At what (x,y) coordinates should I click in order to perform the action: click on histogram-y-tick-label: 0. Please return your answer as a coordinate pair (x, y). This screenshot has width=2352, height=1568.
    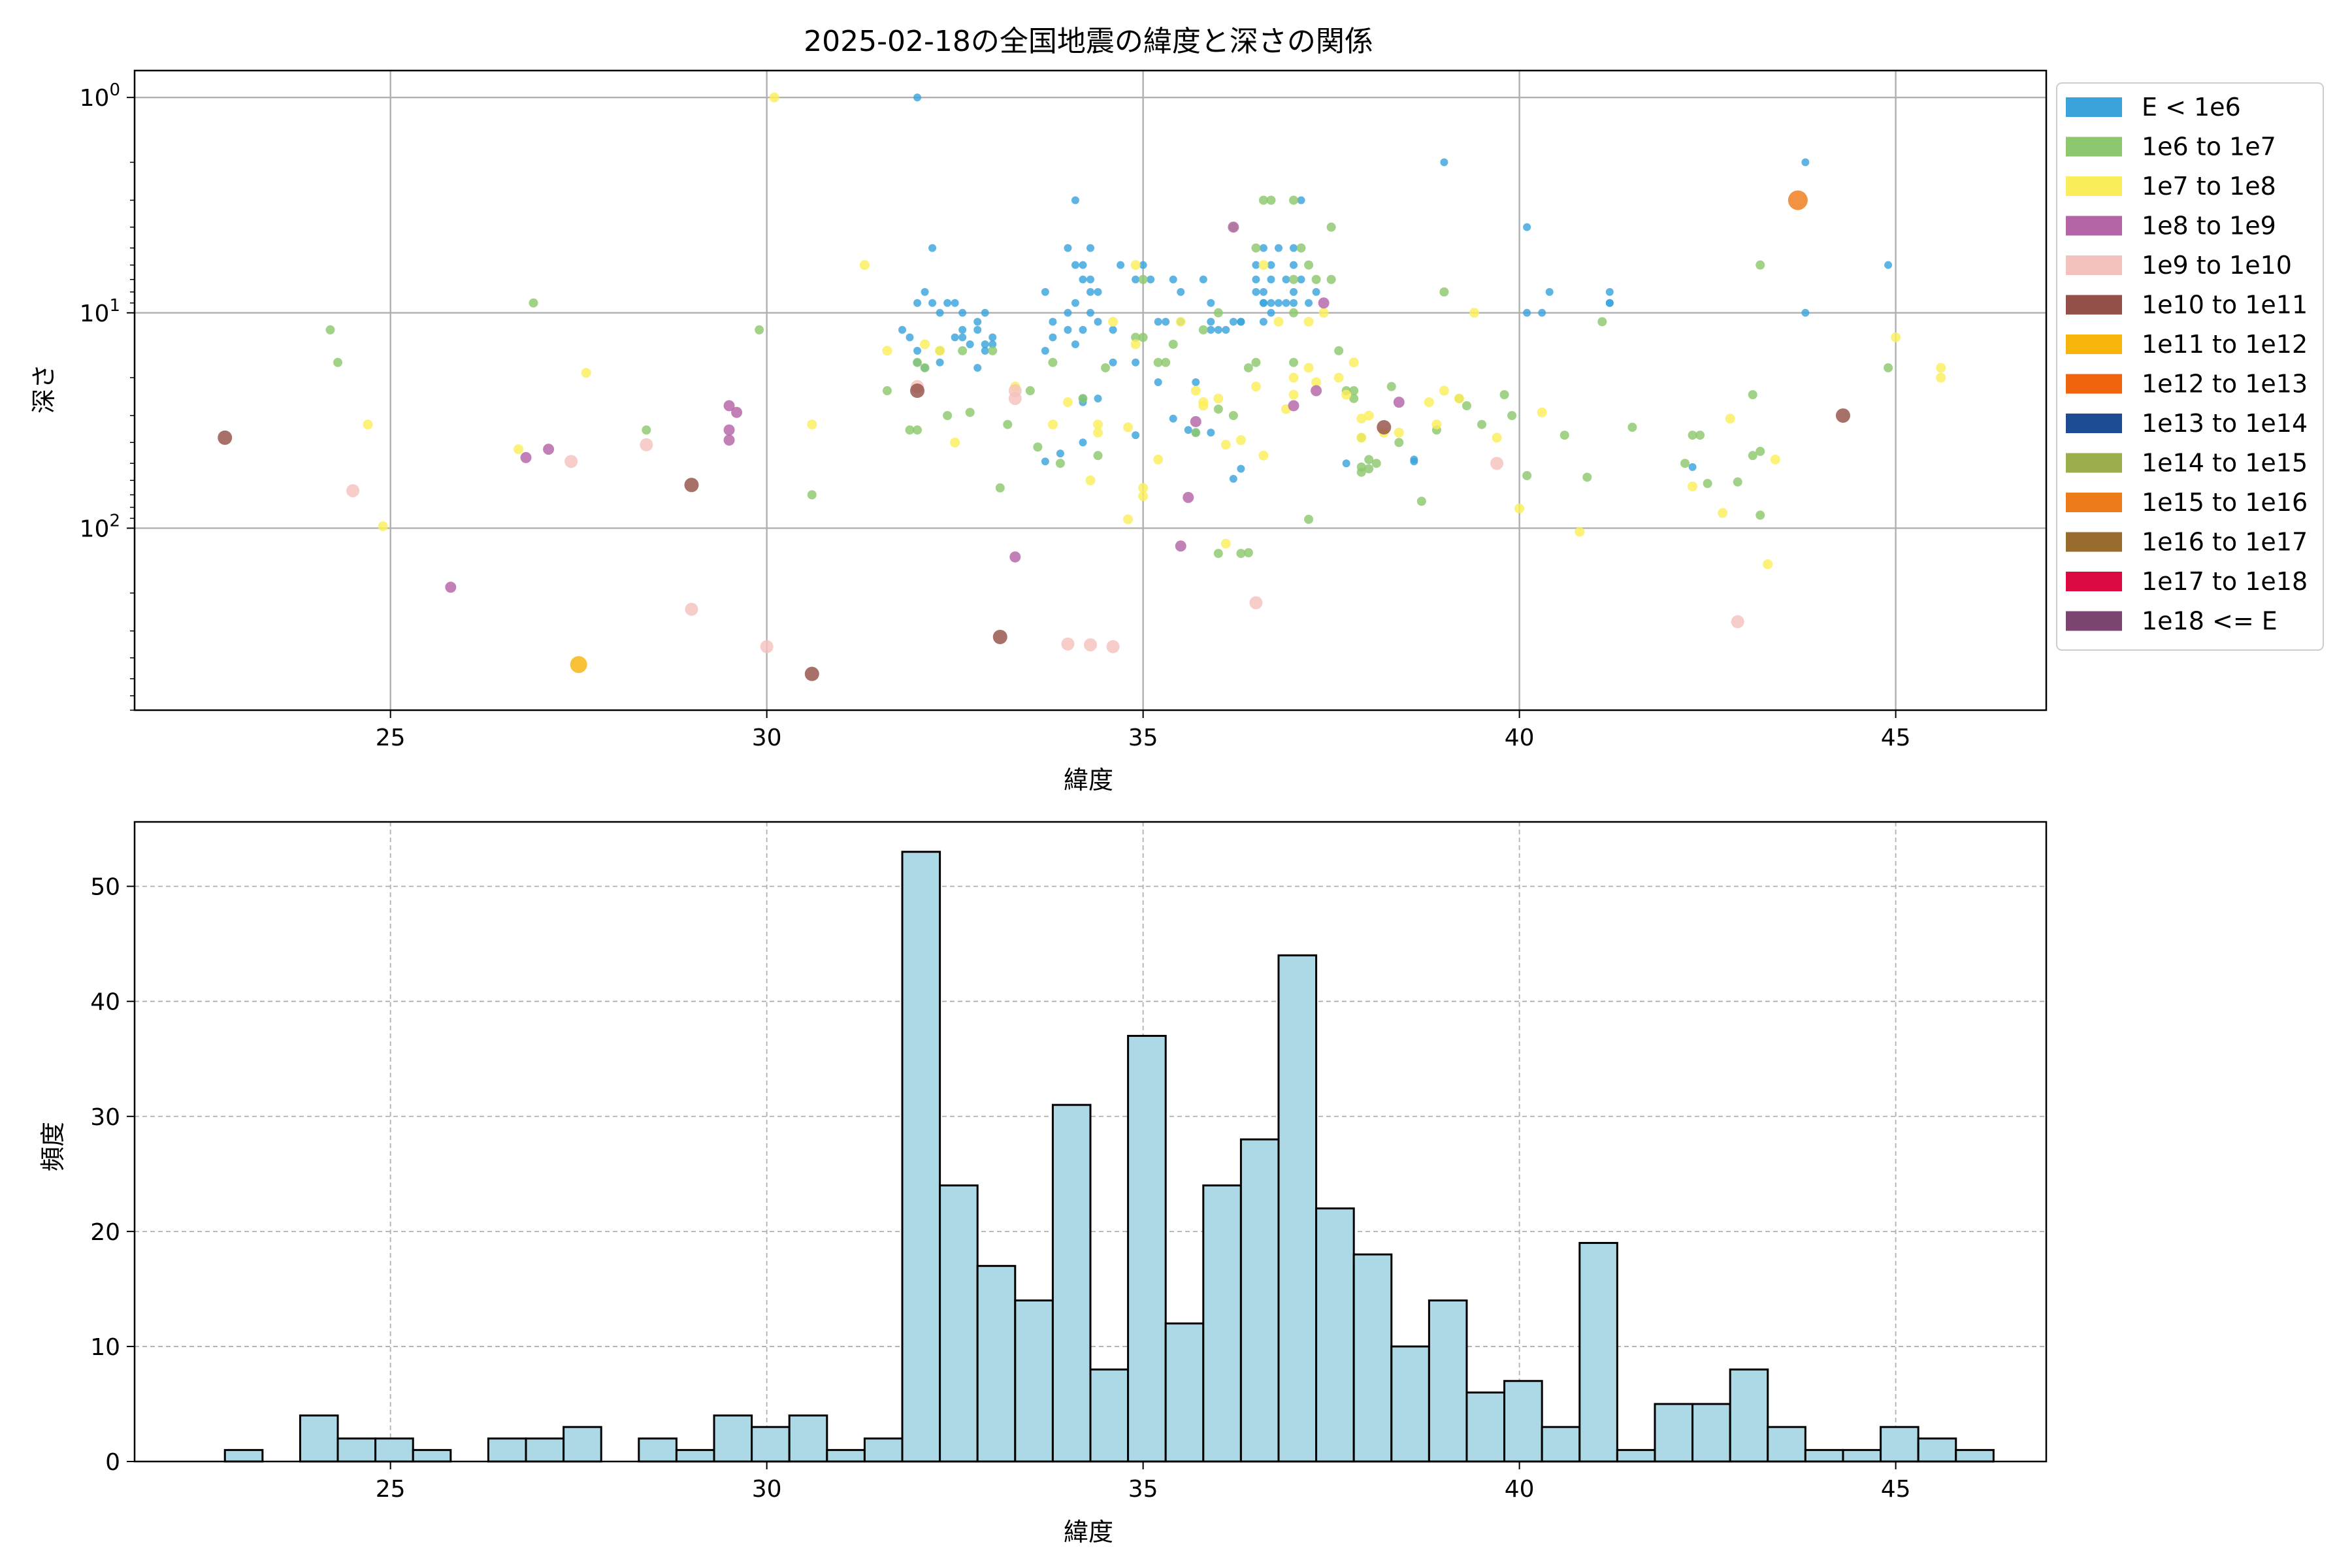
    Looking at the image, I should click on (112, 1462).